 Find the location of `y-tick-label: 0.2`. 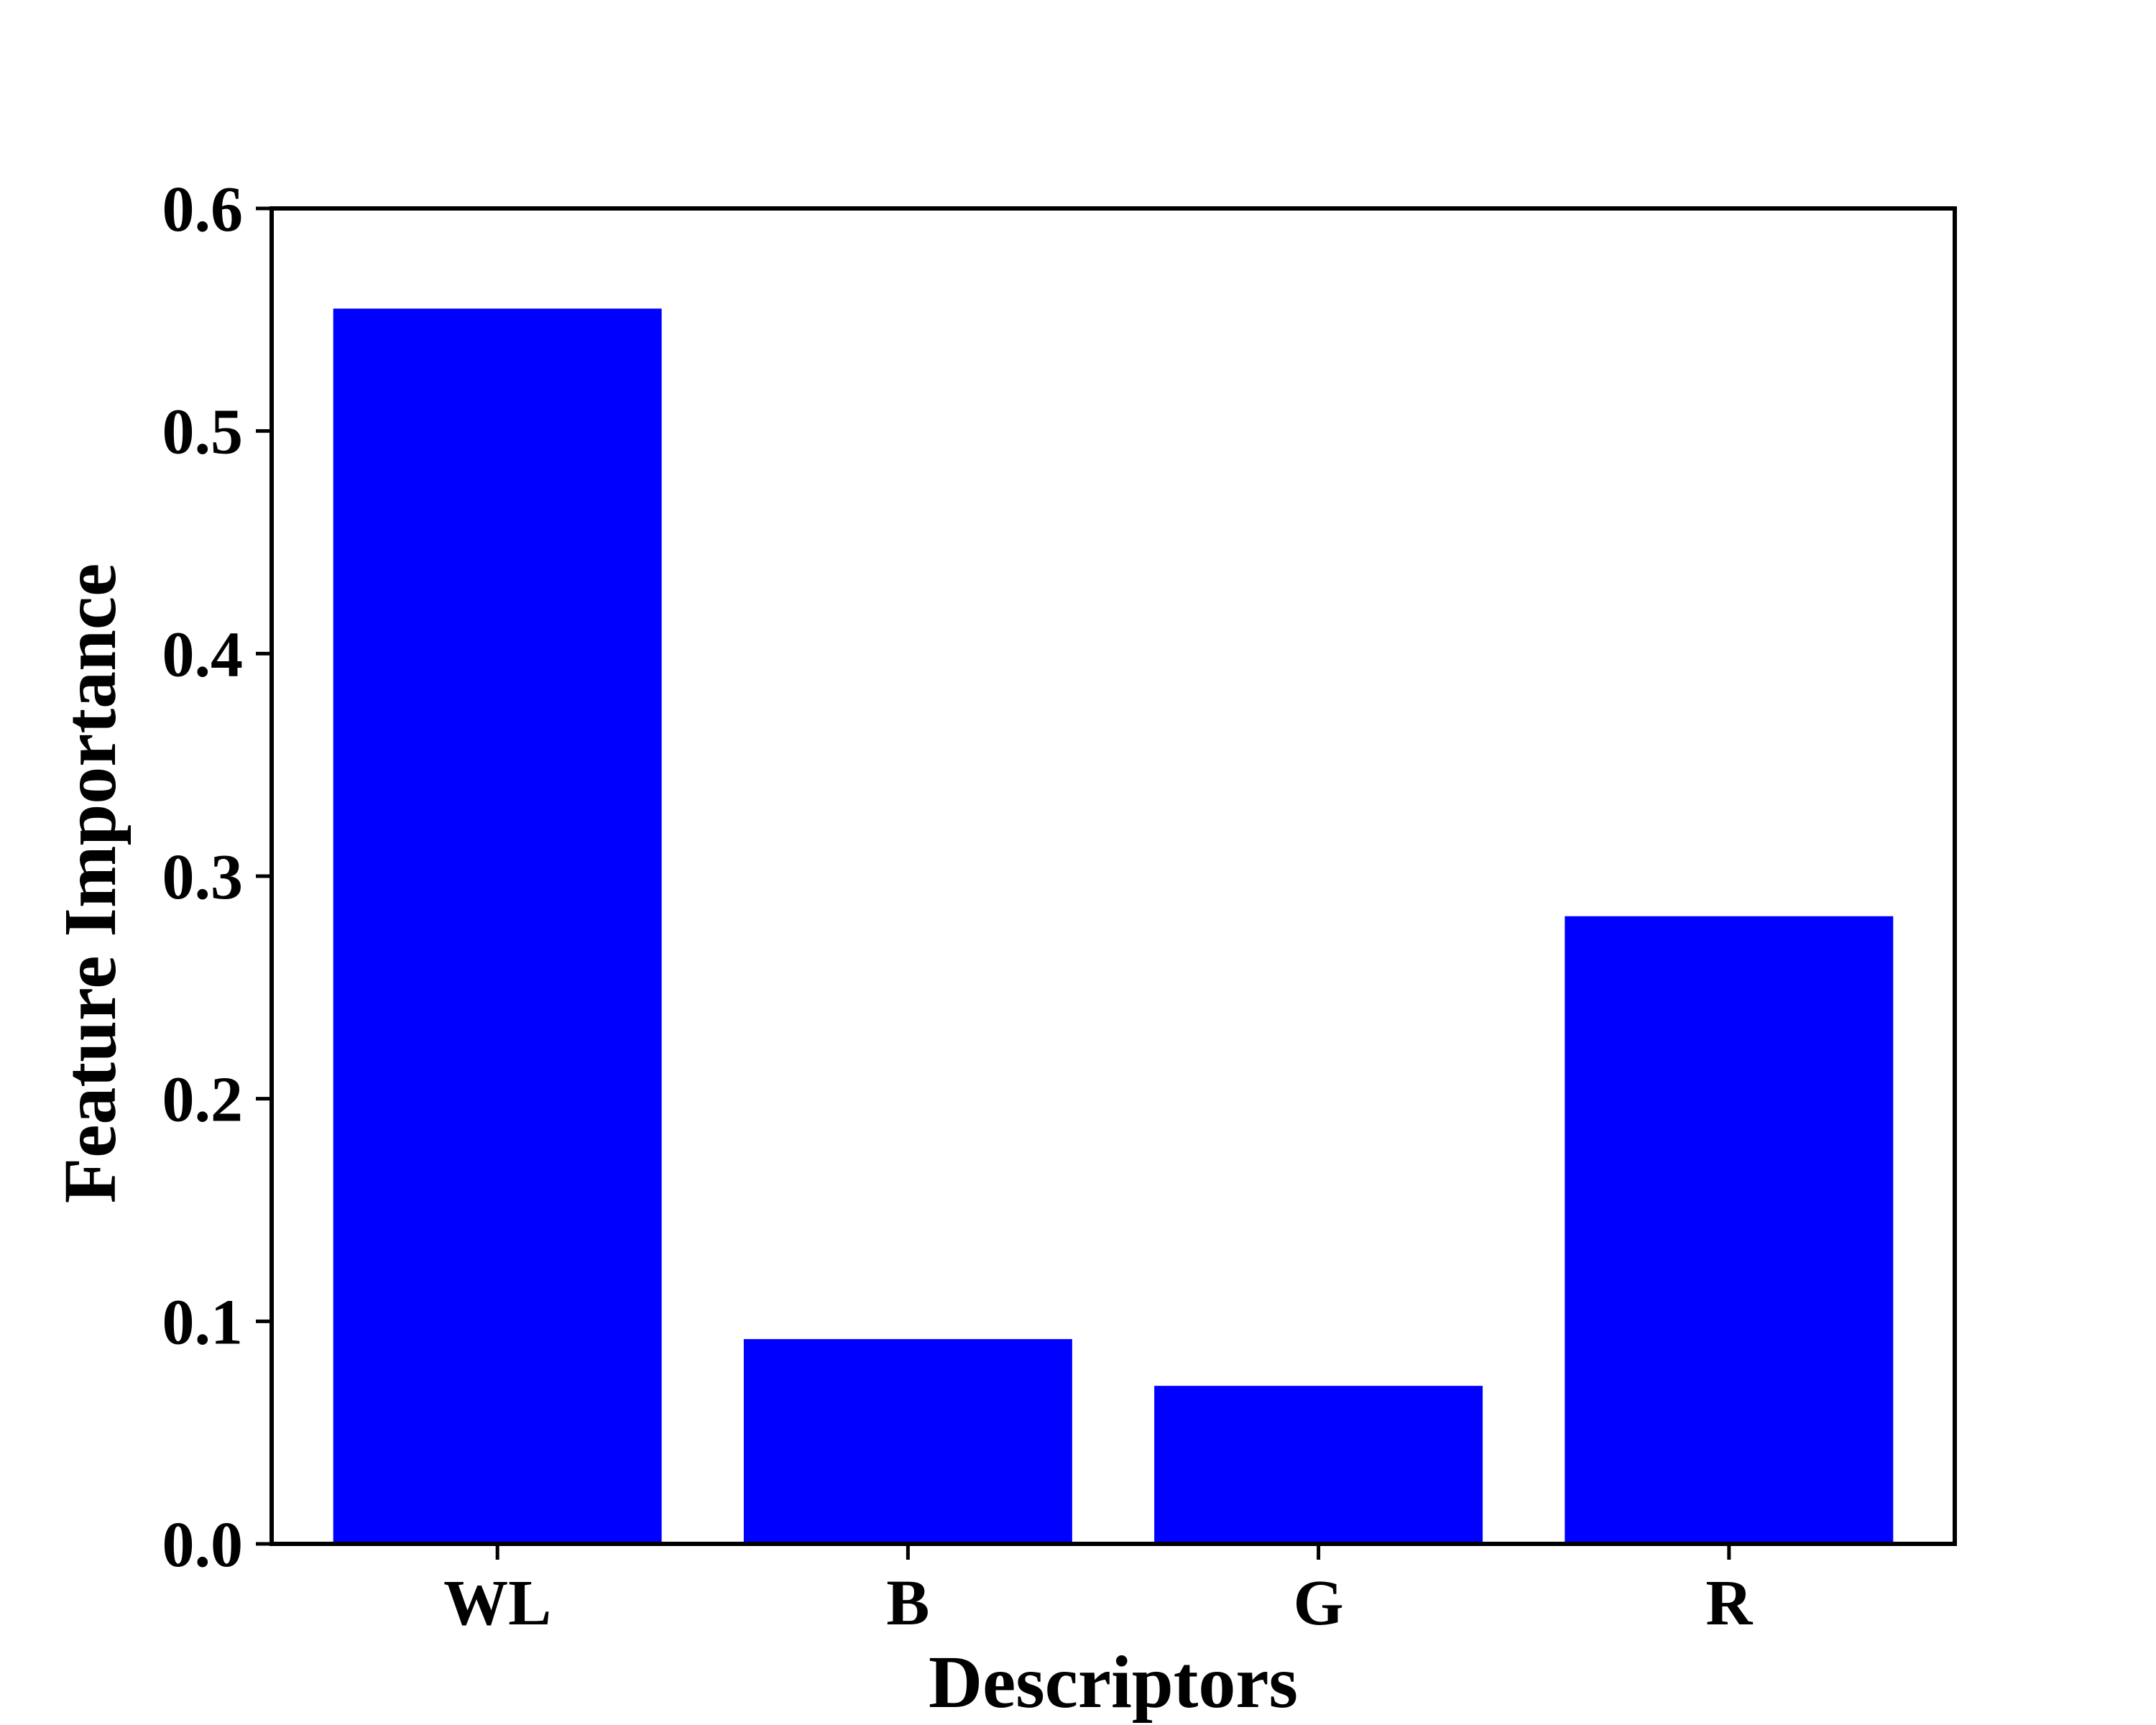

y-tick-label: 0.2 is located at coordinates (203, 1100).